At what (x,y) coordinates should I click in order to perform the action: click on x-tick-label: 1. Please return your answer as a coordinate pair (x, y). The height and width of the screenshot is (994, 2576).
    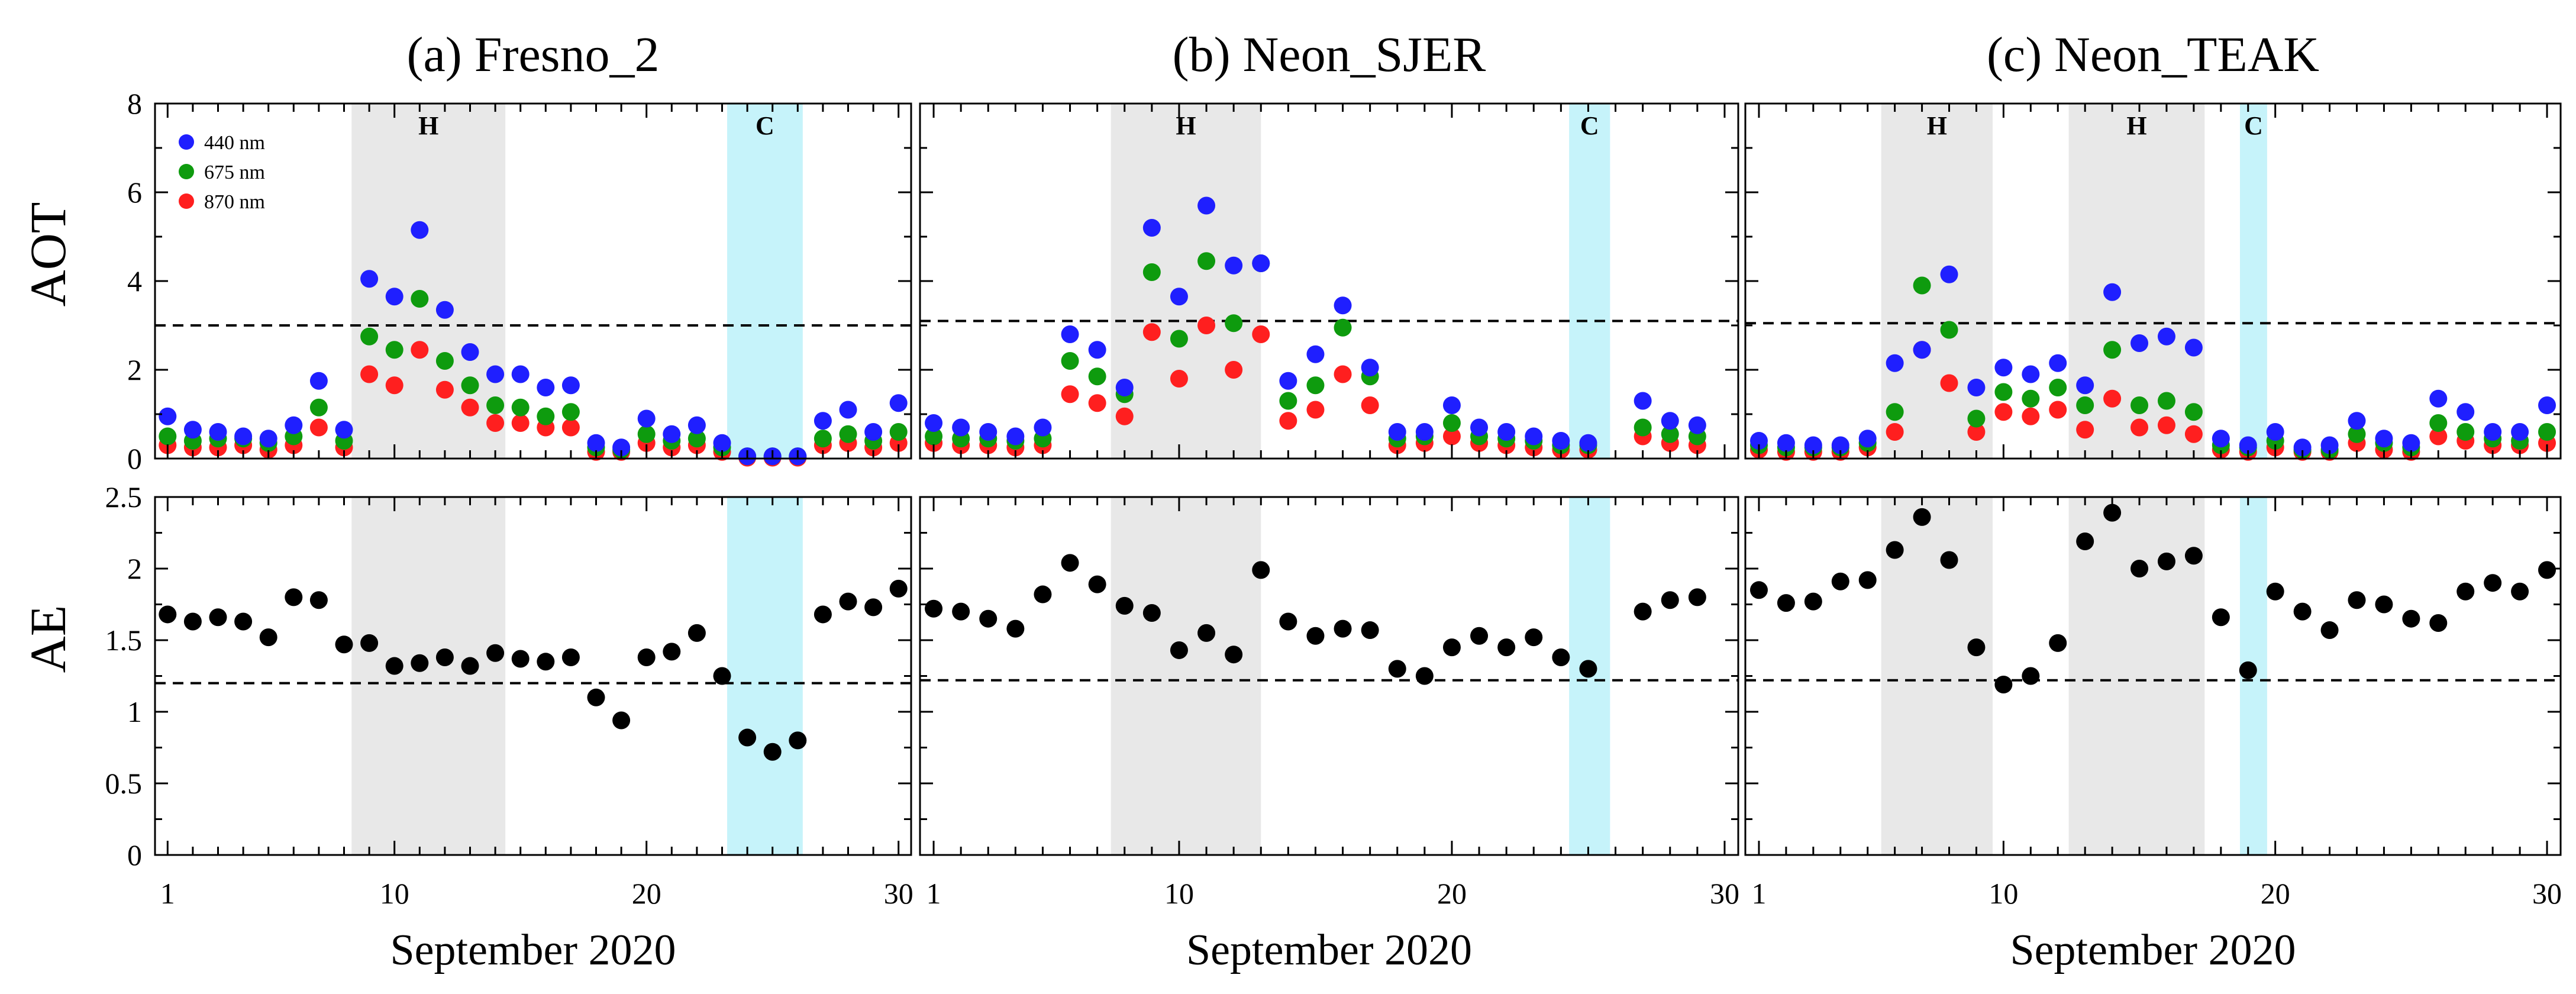
    Looking at the image, I should click on (934, 893).